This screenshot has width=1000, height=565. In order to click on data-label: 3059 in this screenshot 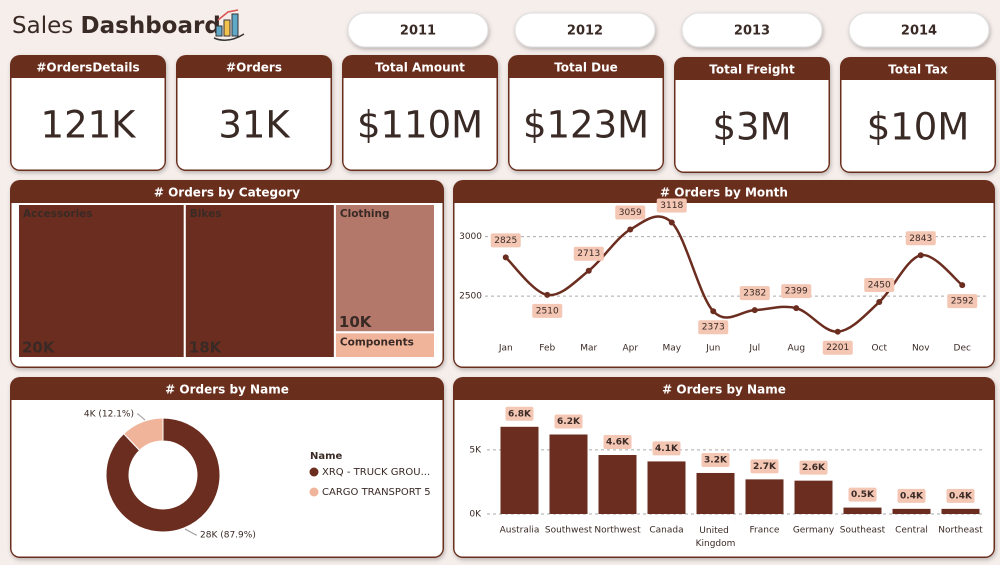, I will do `click(630, 213)`.